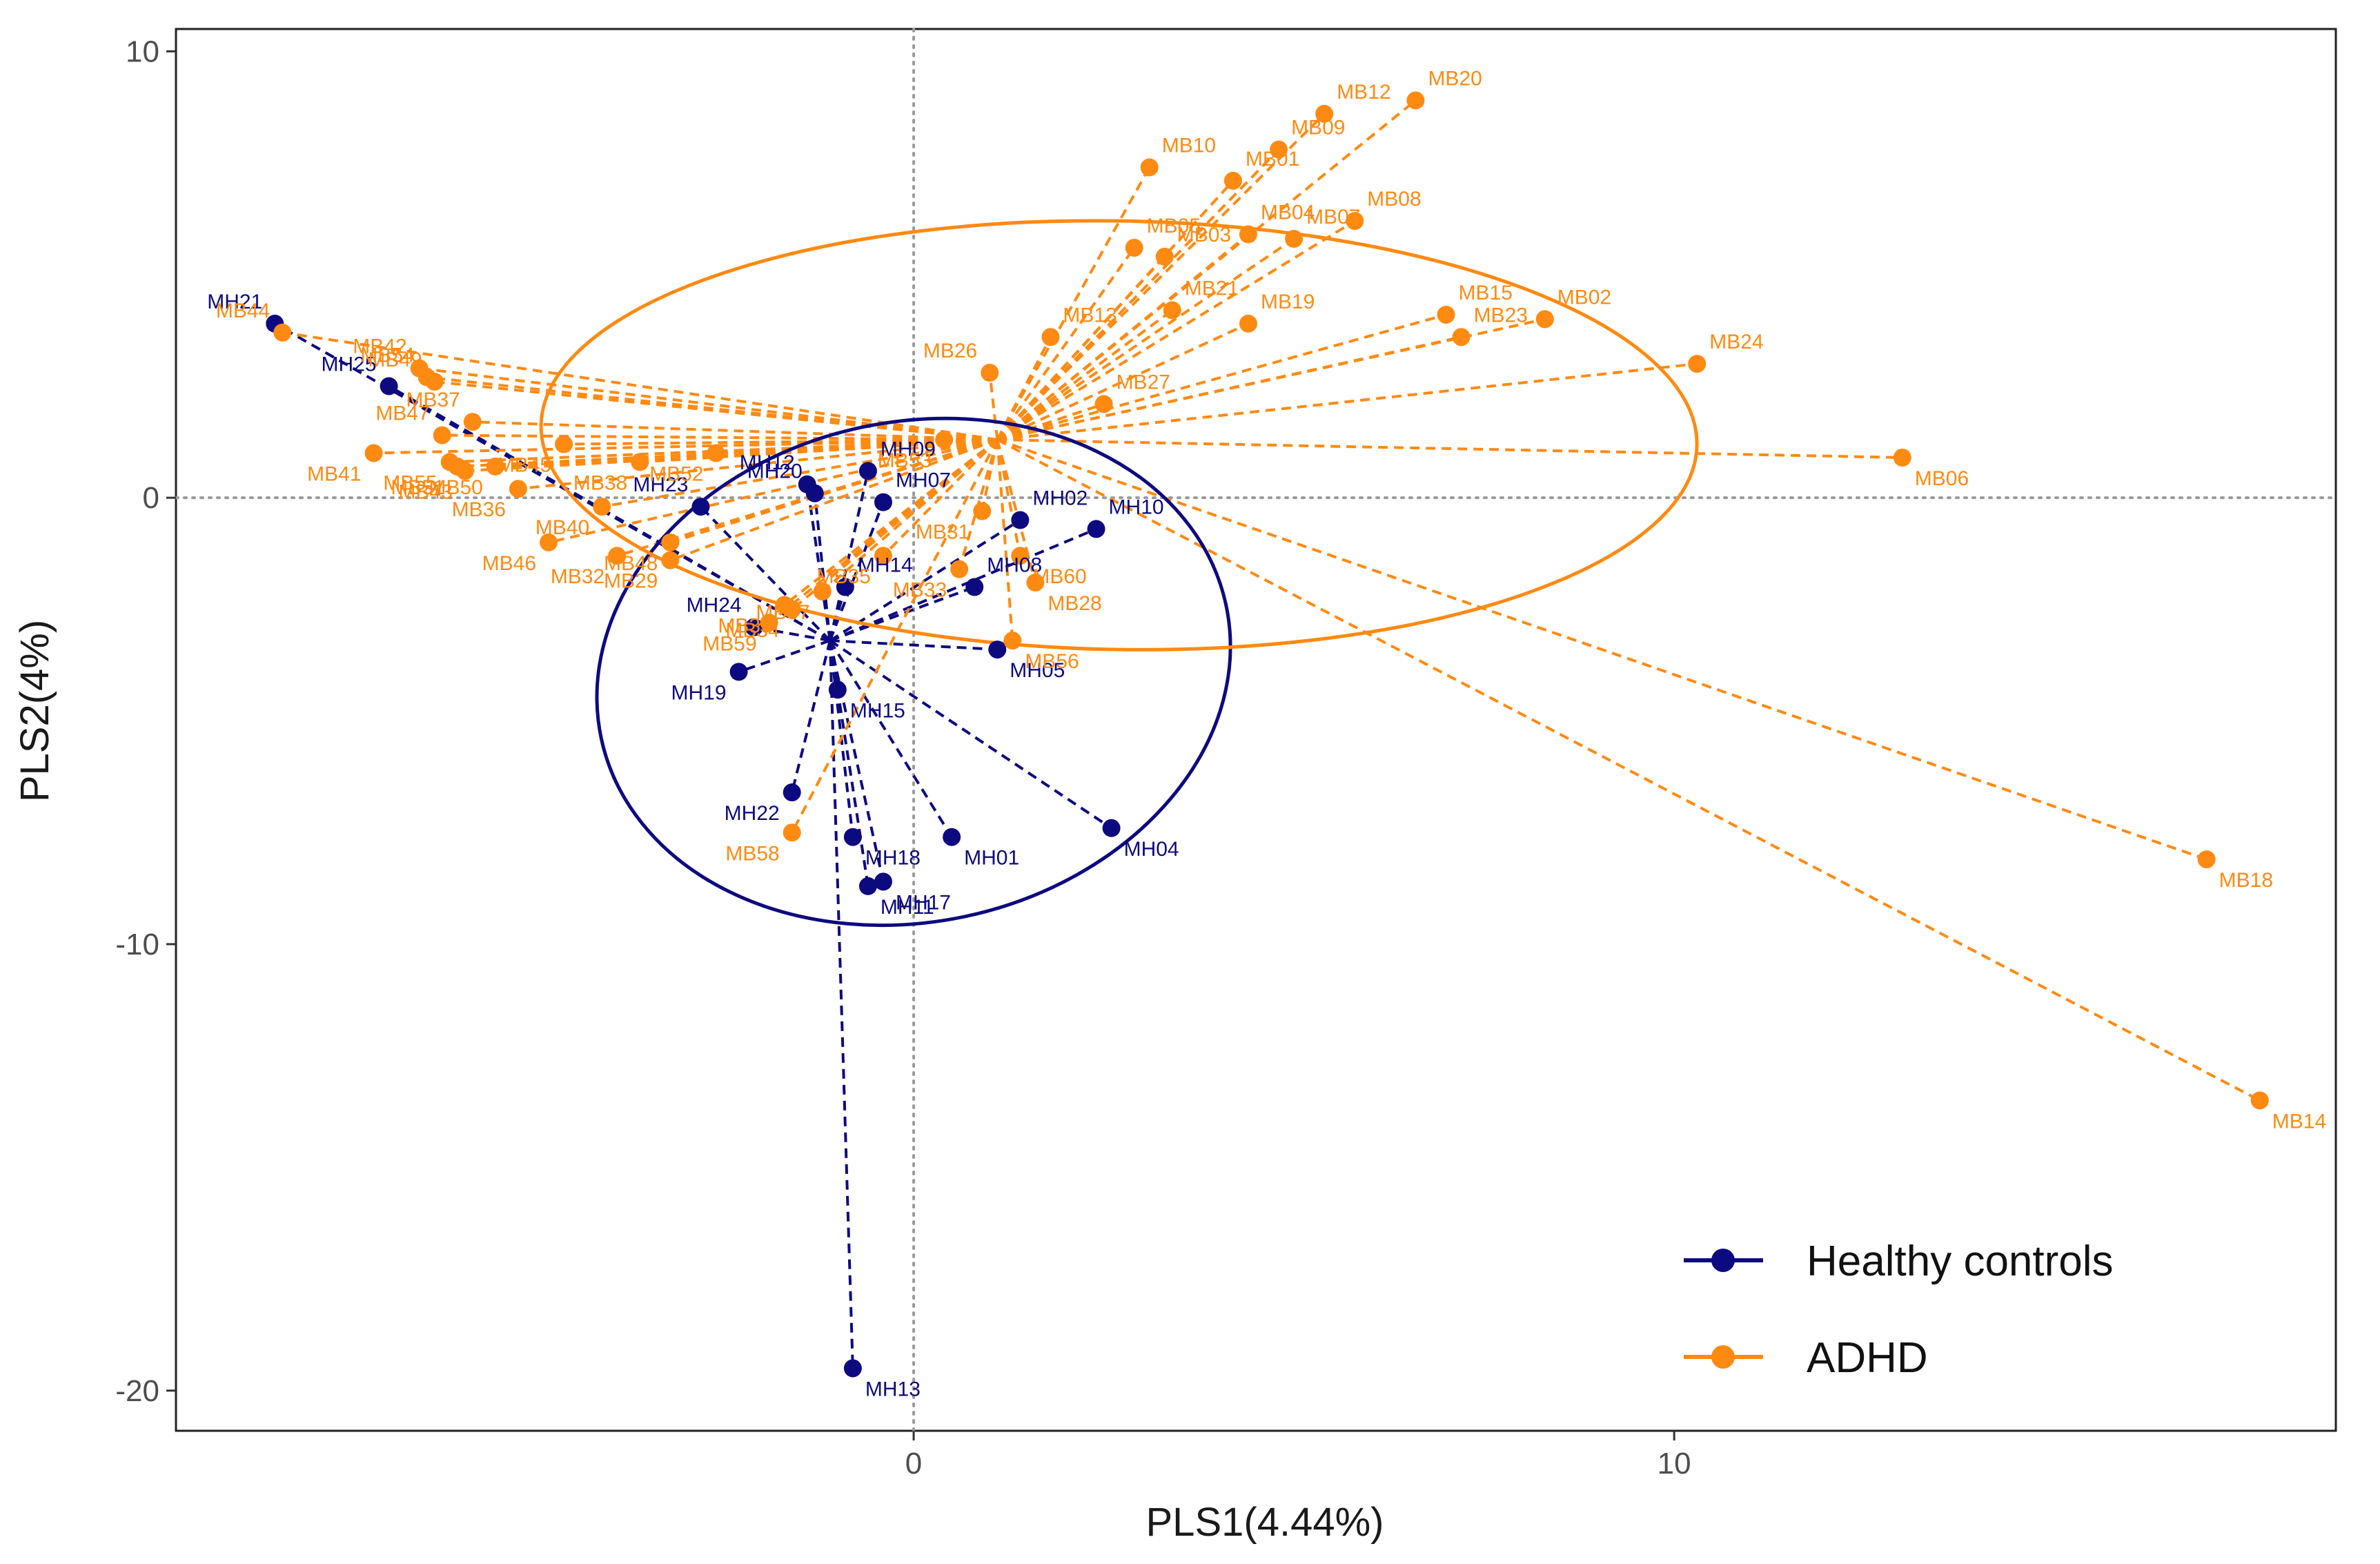 The height and width of the screenshot is (1564, 2380). Describe the element at coordinates (1014, 565) in the screenshot. I see `healthy-point-label: MH08` at that location.